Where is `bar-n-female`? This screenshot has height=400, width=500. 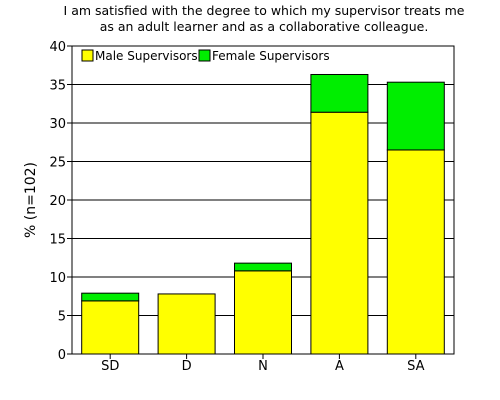
bar-n-female is located at coordinates (263, 267).